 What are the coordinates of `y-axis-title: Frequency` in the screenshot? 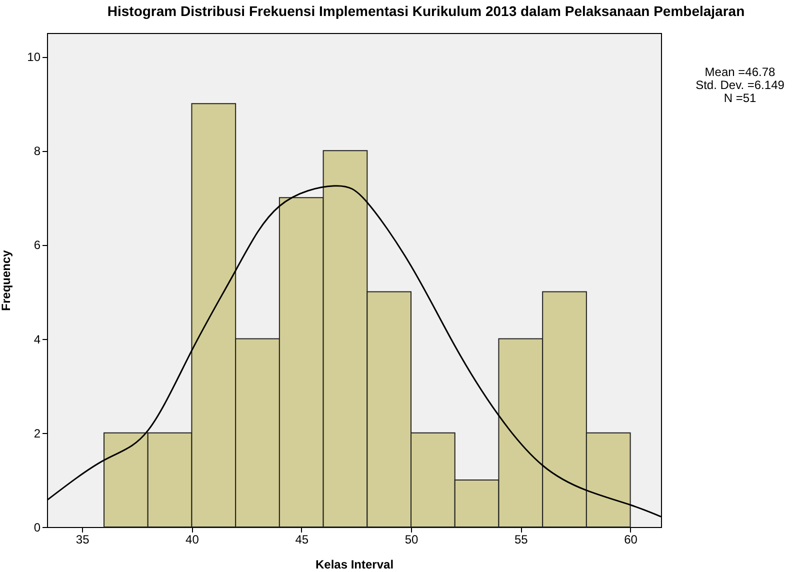 It's located at (7, 280).